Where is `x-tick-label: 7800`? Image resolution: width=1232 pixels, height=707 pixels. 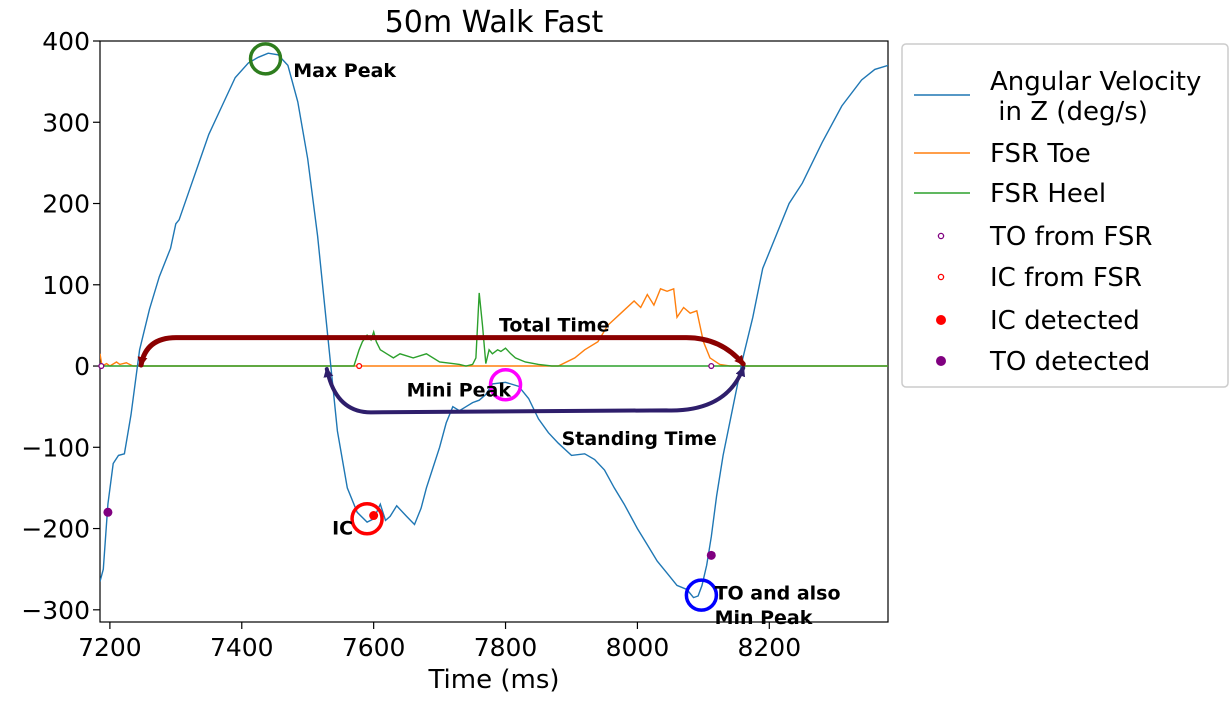
x-tick-label: 7800 is located at coordinates (506, 647).